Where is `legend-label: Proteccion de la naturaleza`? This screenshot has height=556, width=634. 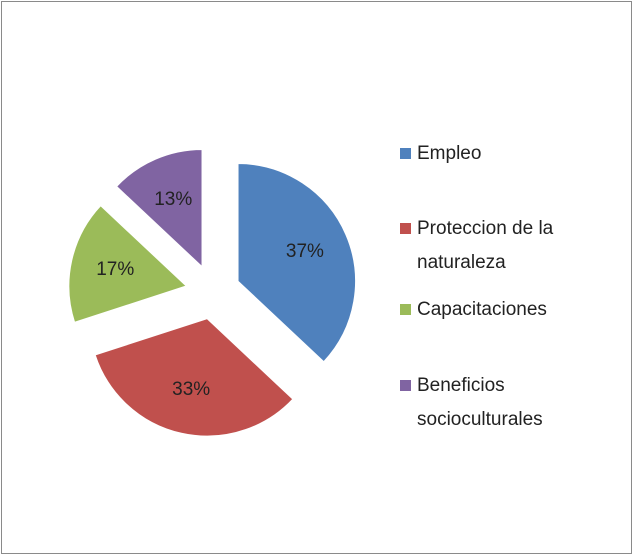 legend-label: Proteccion de la naturaleza is located at coordinates (485, 245).